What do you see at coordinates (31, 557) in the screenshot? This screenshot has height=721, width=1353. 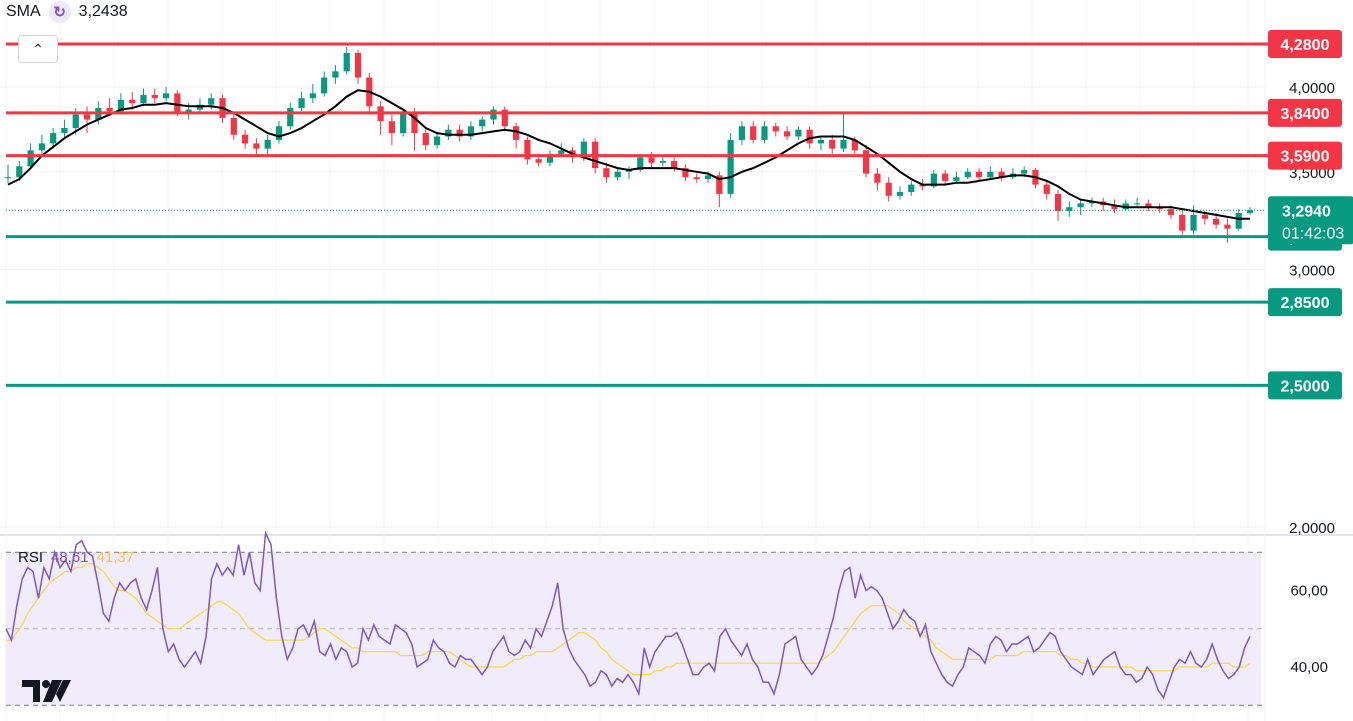 I see `rsi-label: RSI` at bounding box center [31, 557].